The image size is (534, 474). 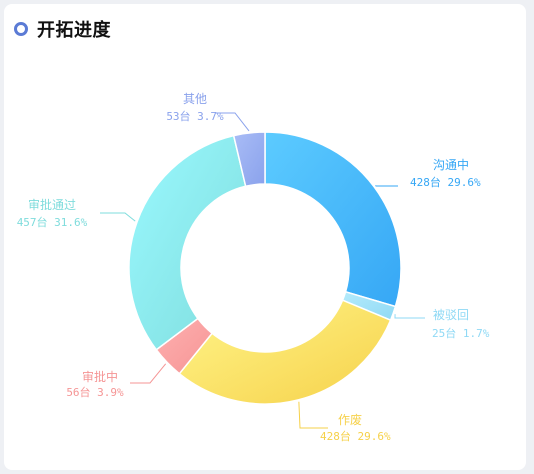 I want to click on slice-label-value-4: 457台 31.6%, so click(x=52, y=222).